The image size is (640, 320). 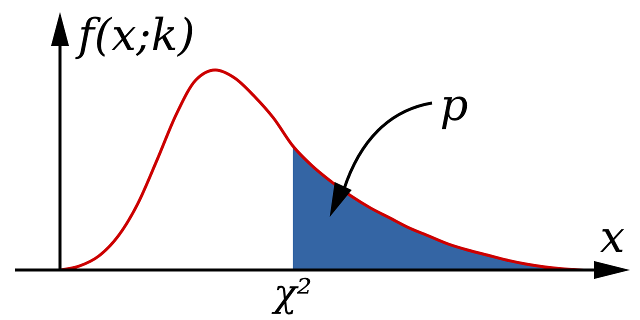 What do you see at coordinates (135, 35) in the screenshot?
I see `y-axis-title: f(x;k)` at bounding box center [135, 35].